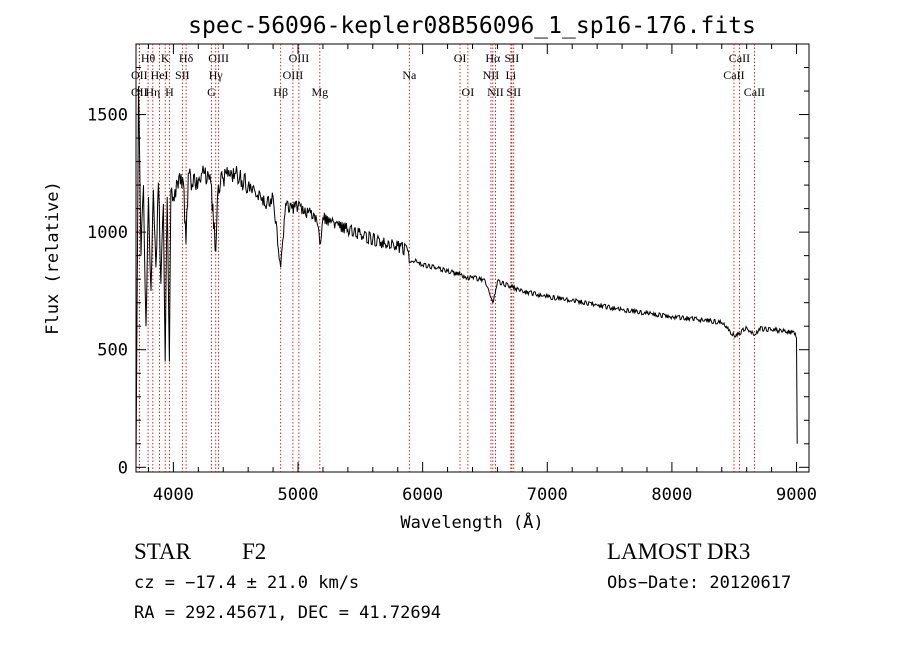  What do you see at coordinates (152, 92) in the screenshot?
I see `line-marker-label: Hη` at bounding box center [152, 92].